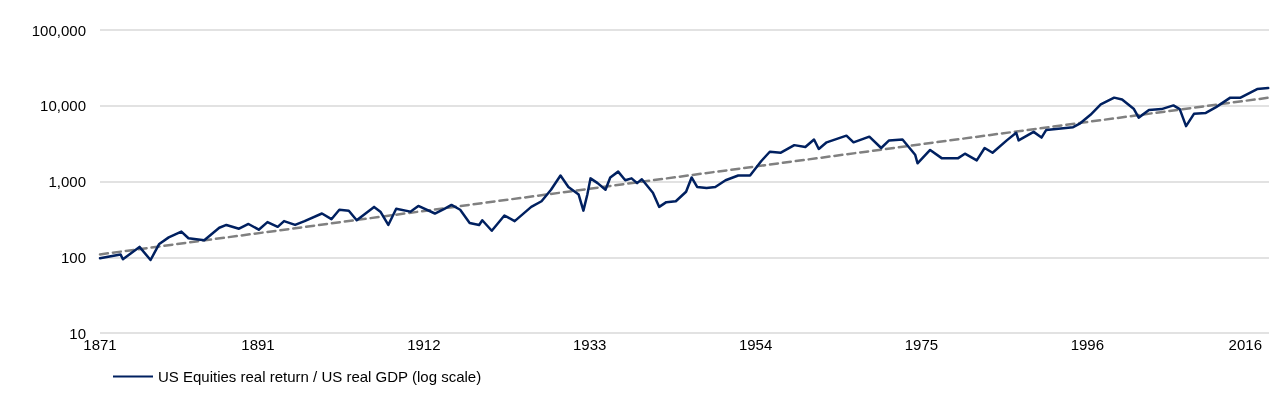 Image resolution: width=1279 pixels, height=401 pixels. What do you see at coordinates (58, 30) in the screenshot?
I see `y-tick-label: 100,000` at bounding box center [58, 30].